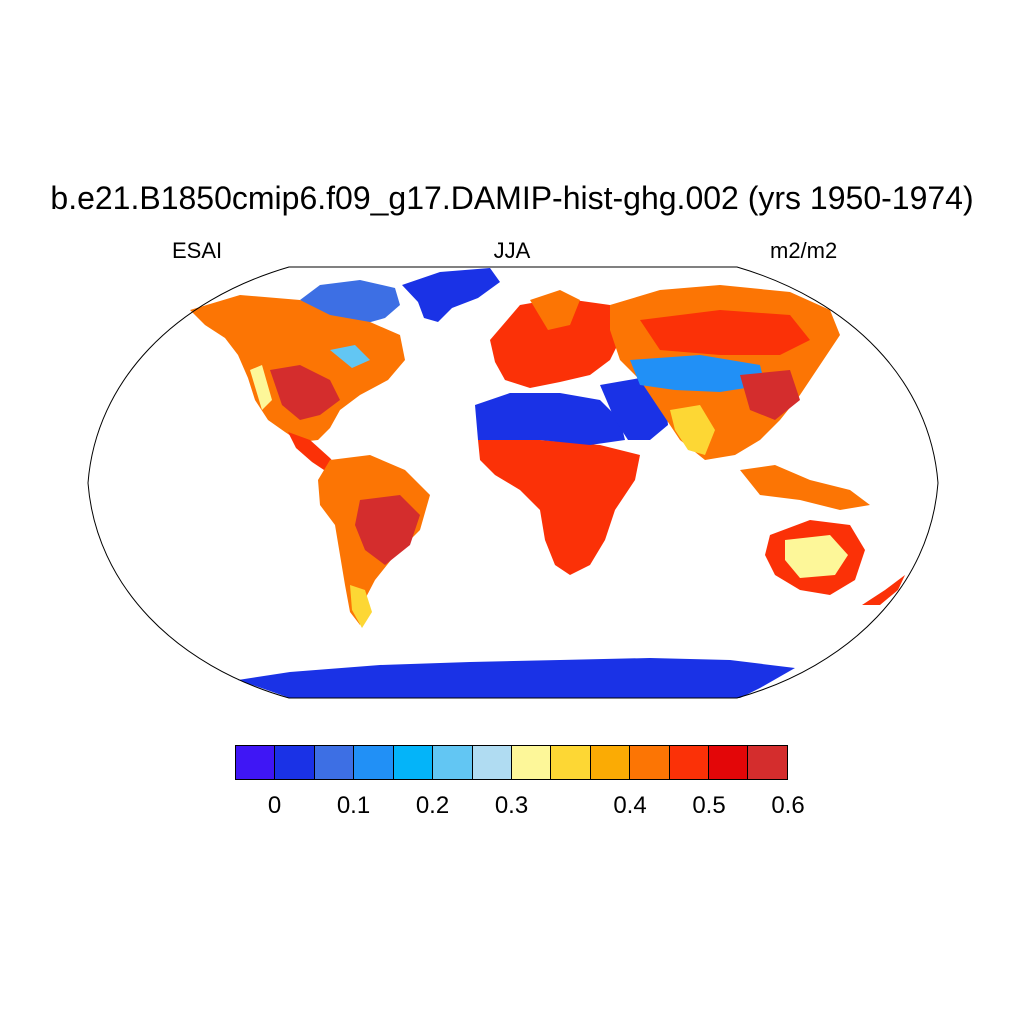  Describe the element at coordinates (350, 356) in the screenshot. I see `great-lakes-region` at that location.